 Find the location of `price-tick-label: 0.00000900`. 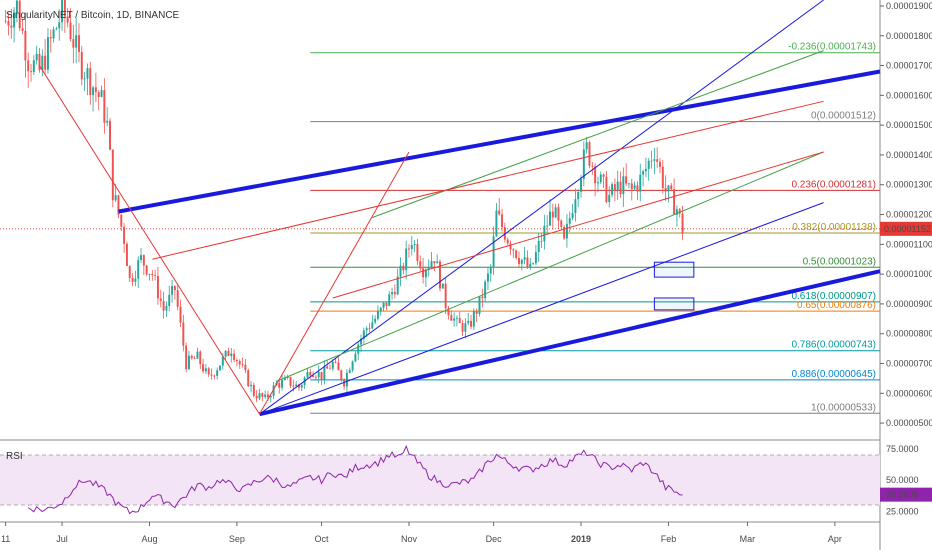

price-tick-label: 0.00000900 is located at coordinates (909, 304).